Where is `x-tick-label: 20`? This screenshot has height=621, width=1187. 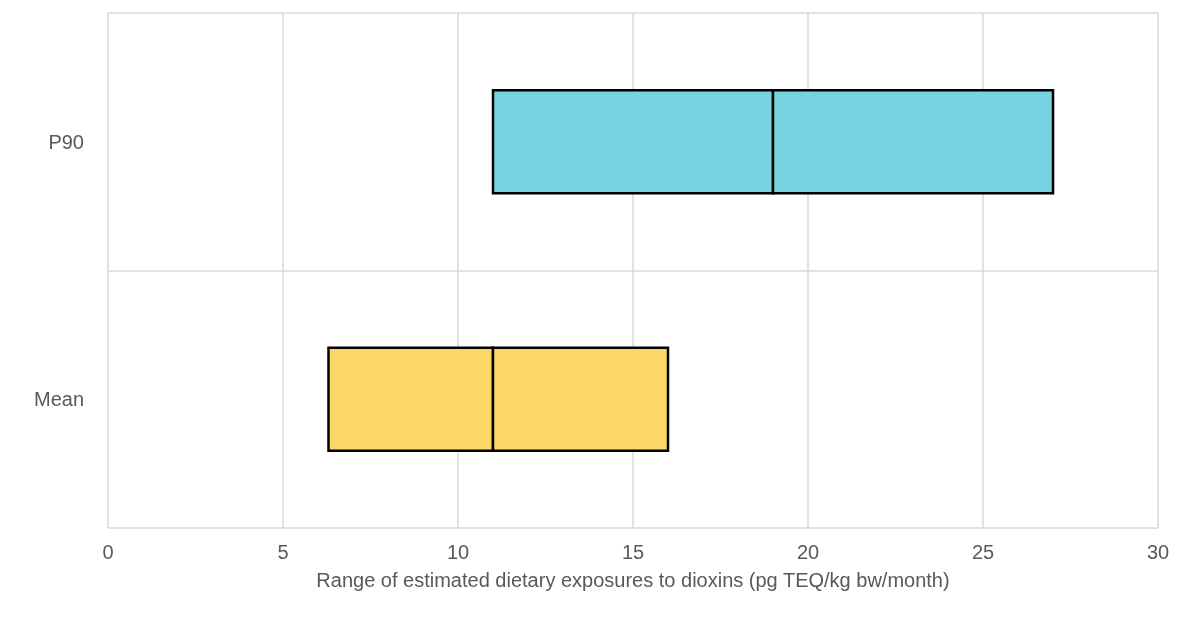
x-tick-label: 20 is located at coordinates (808, 552).